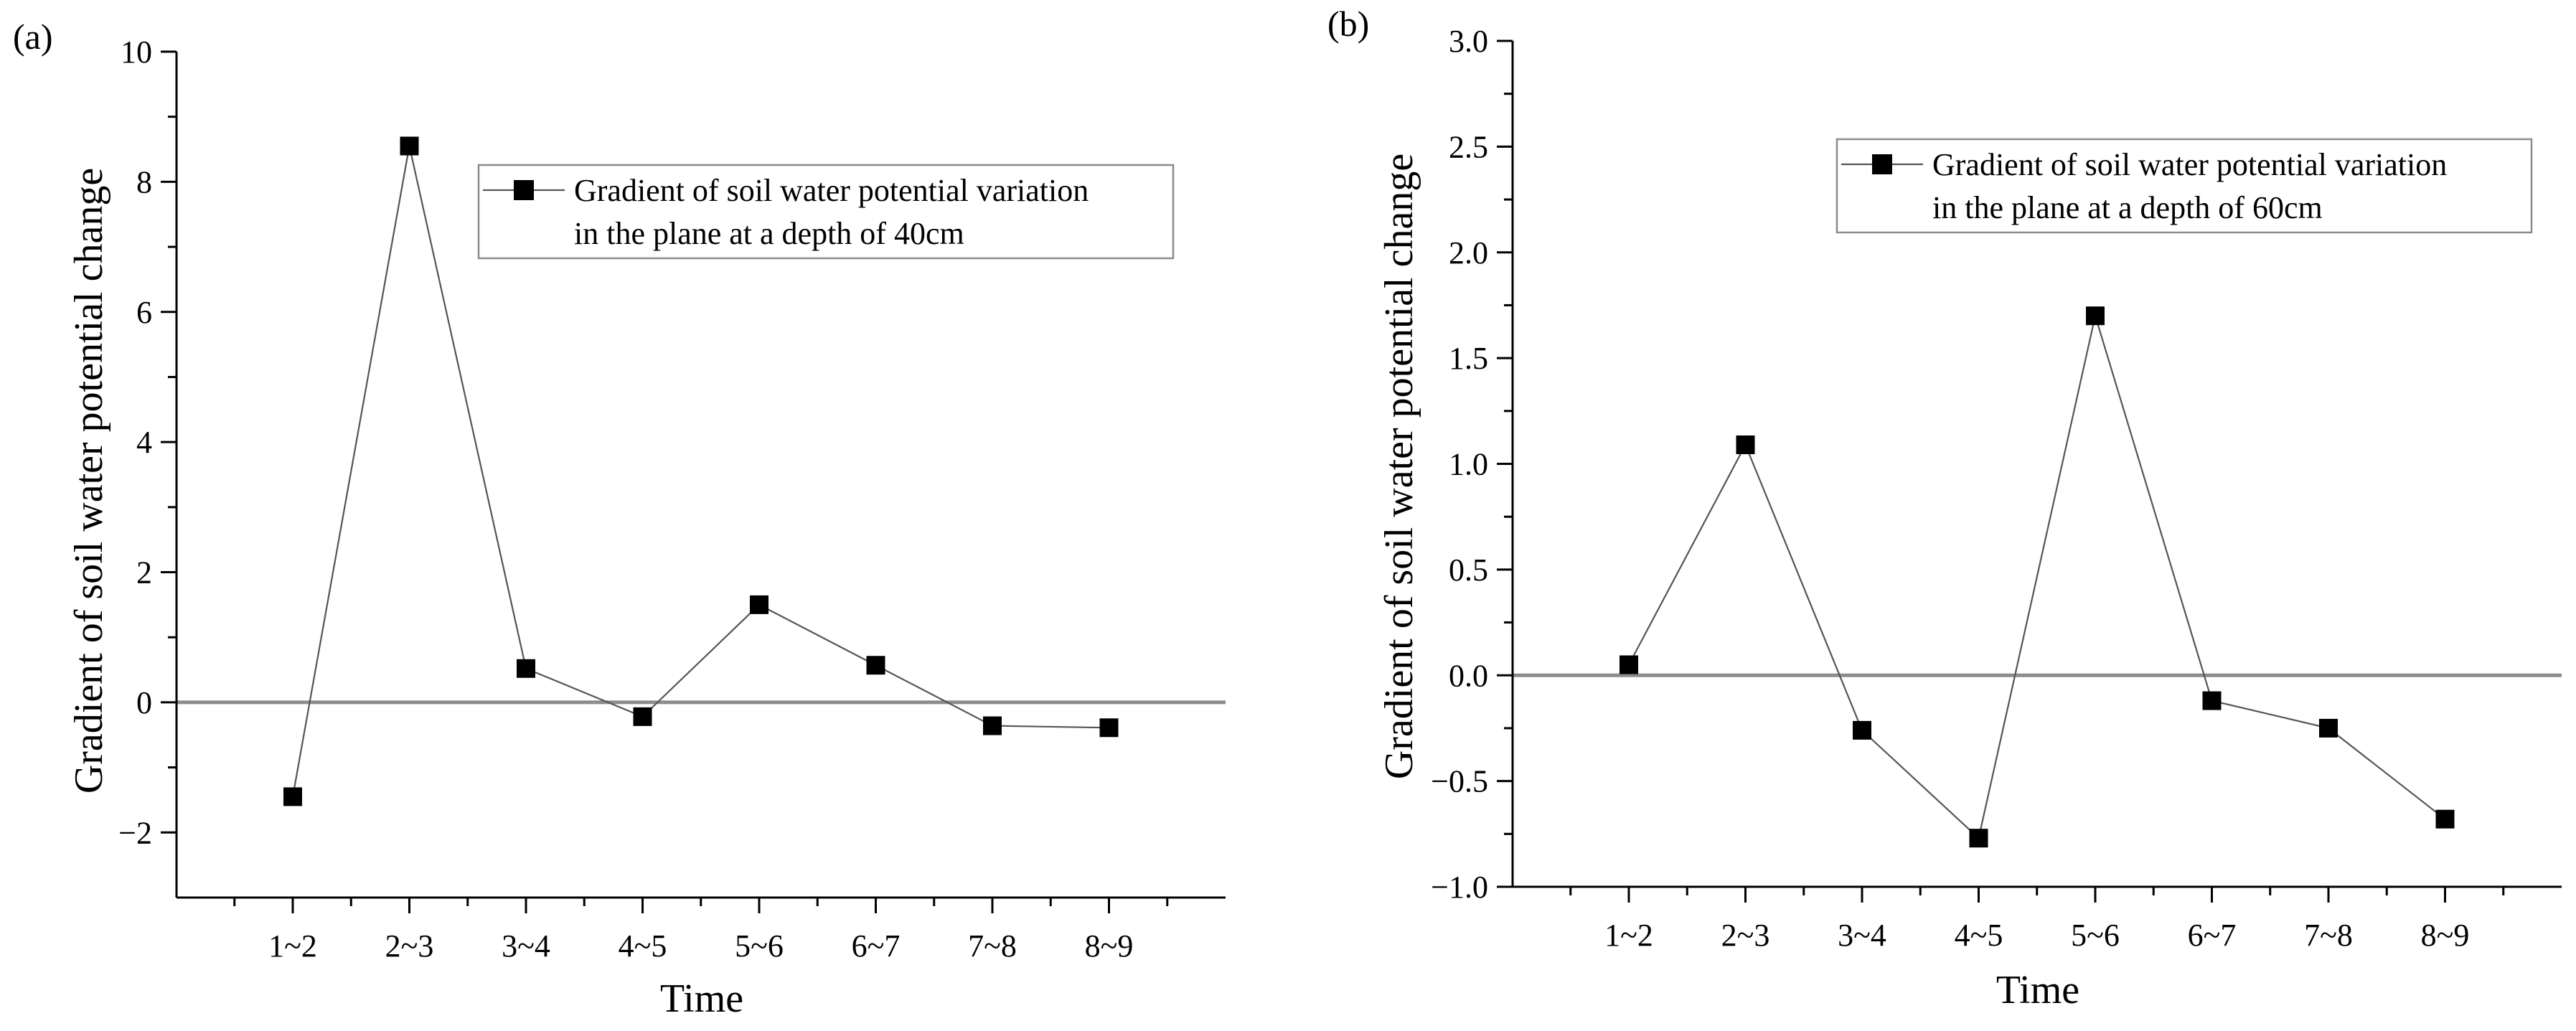  I want to click on legend-text-line-2: in the plane at a depth of 40cm, so click(769, 233).